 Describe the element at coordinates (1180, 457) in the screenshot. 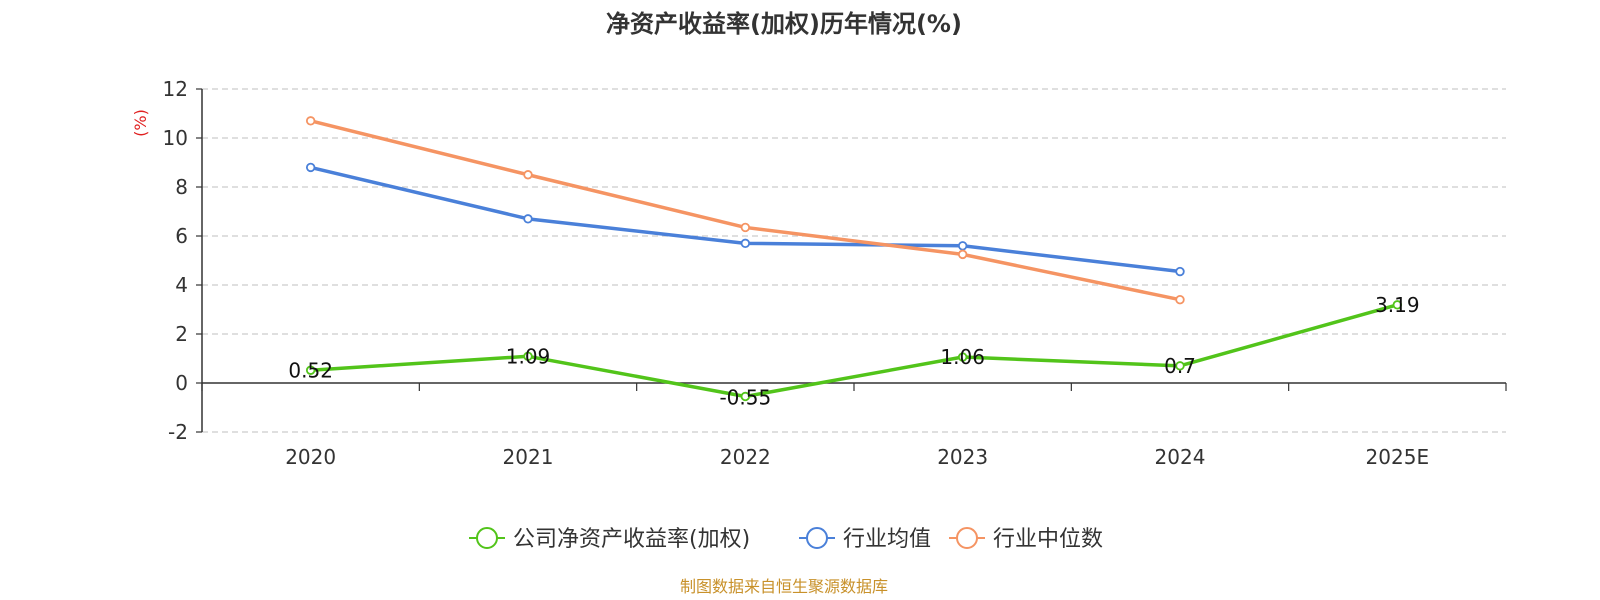

I see `x-tick-label: 2024` at that location.